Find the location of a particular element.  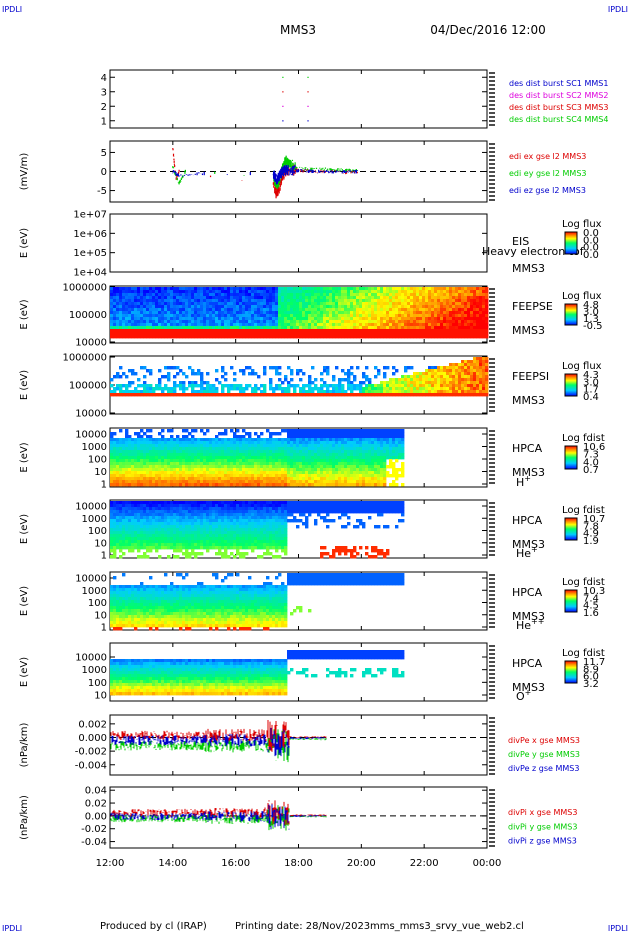

corner-label-bottom-right: IPDLI is located at coordinates (618, 928).